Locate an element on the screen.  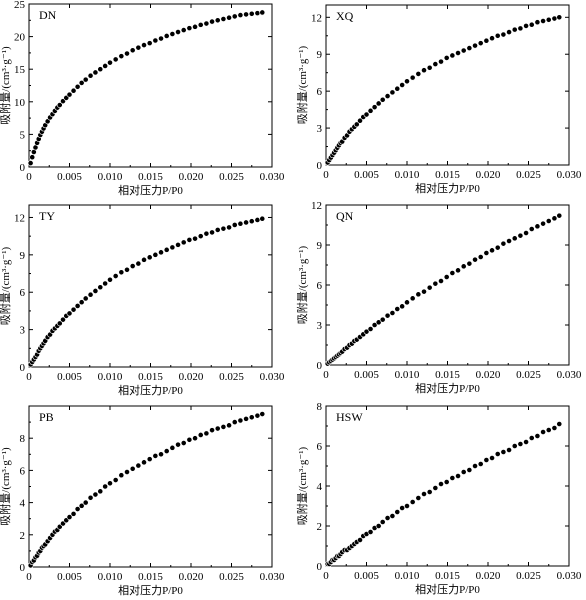
x-tick-label: 0.015 is located at coordinates (447, 576).